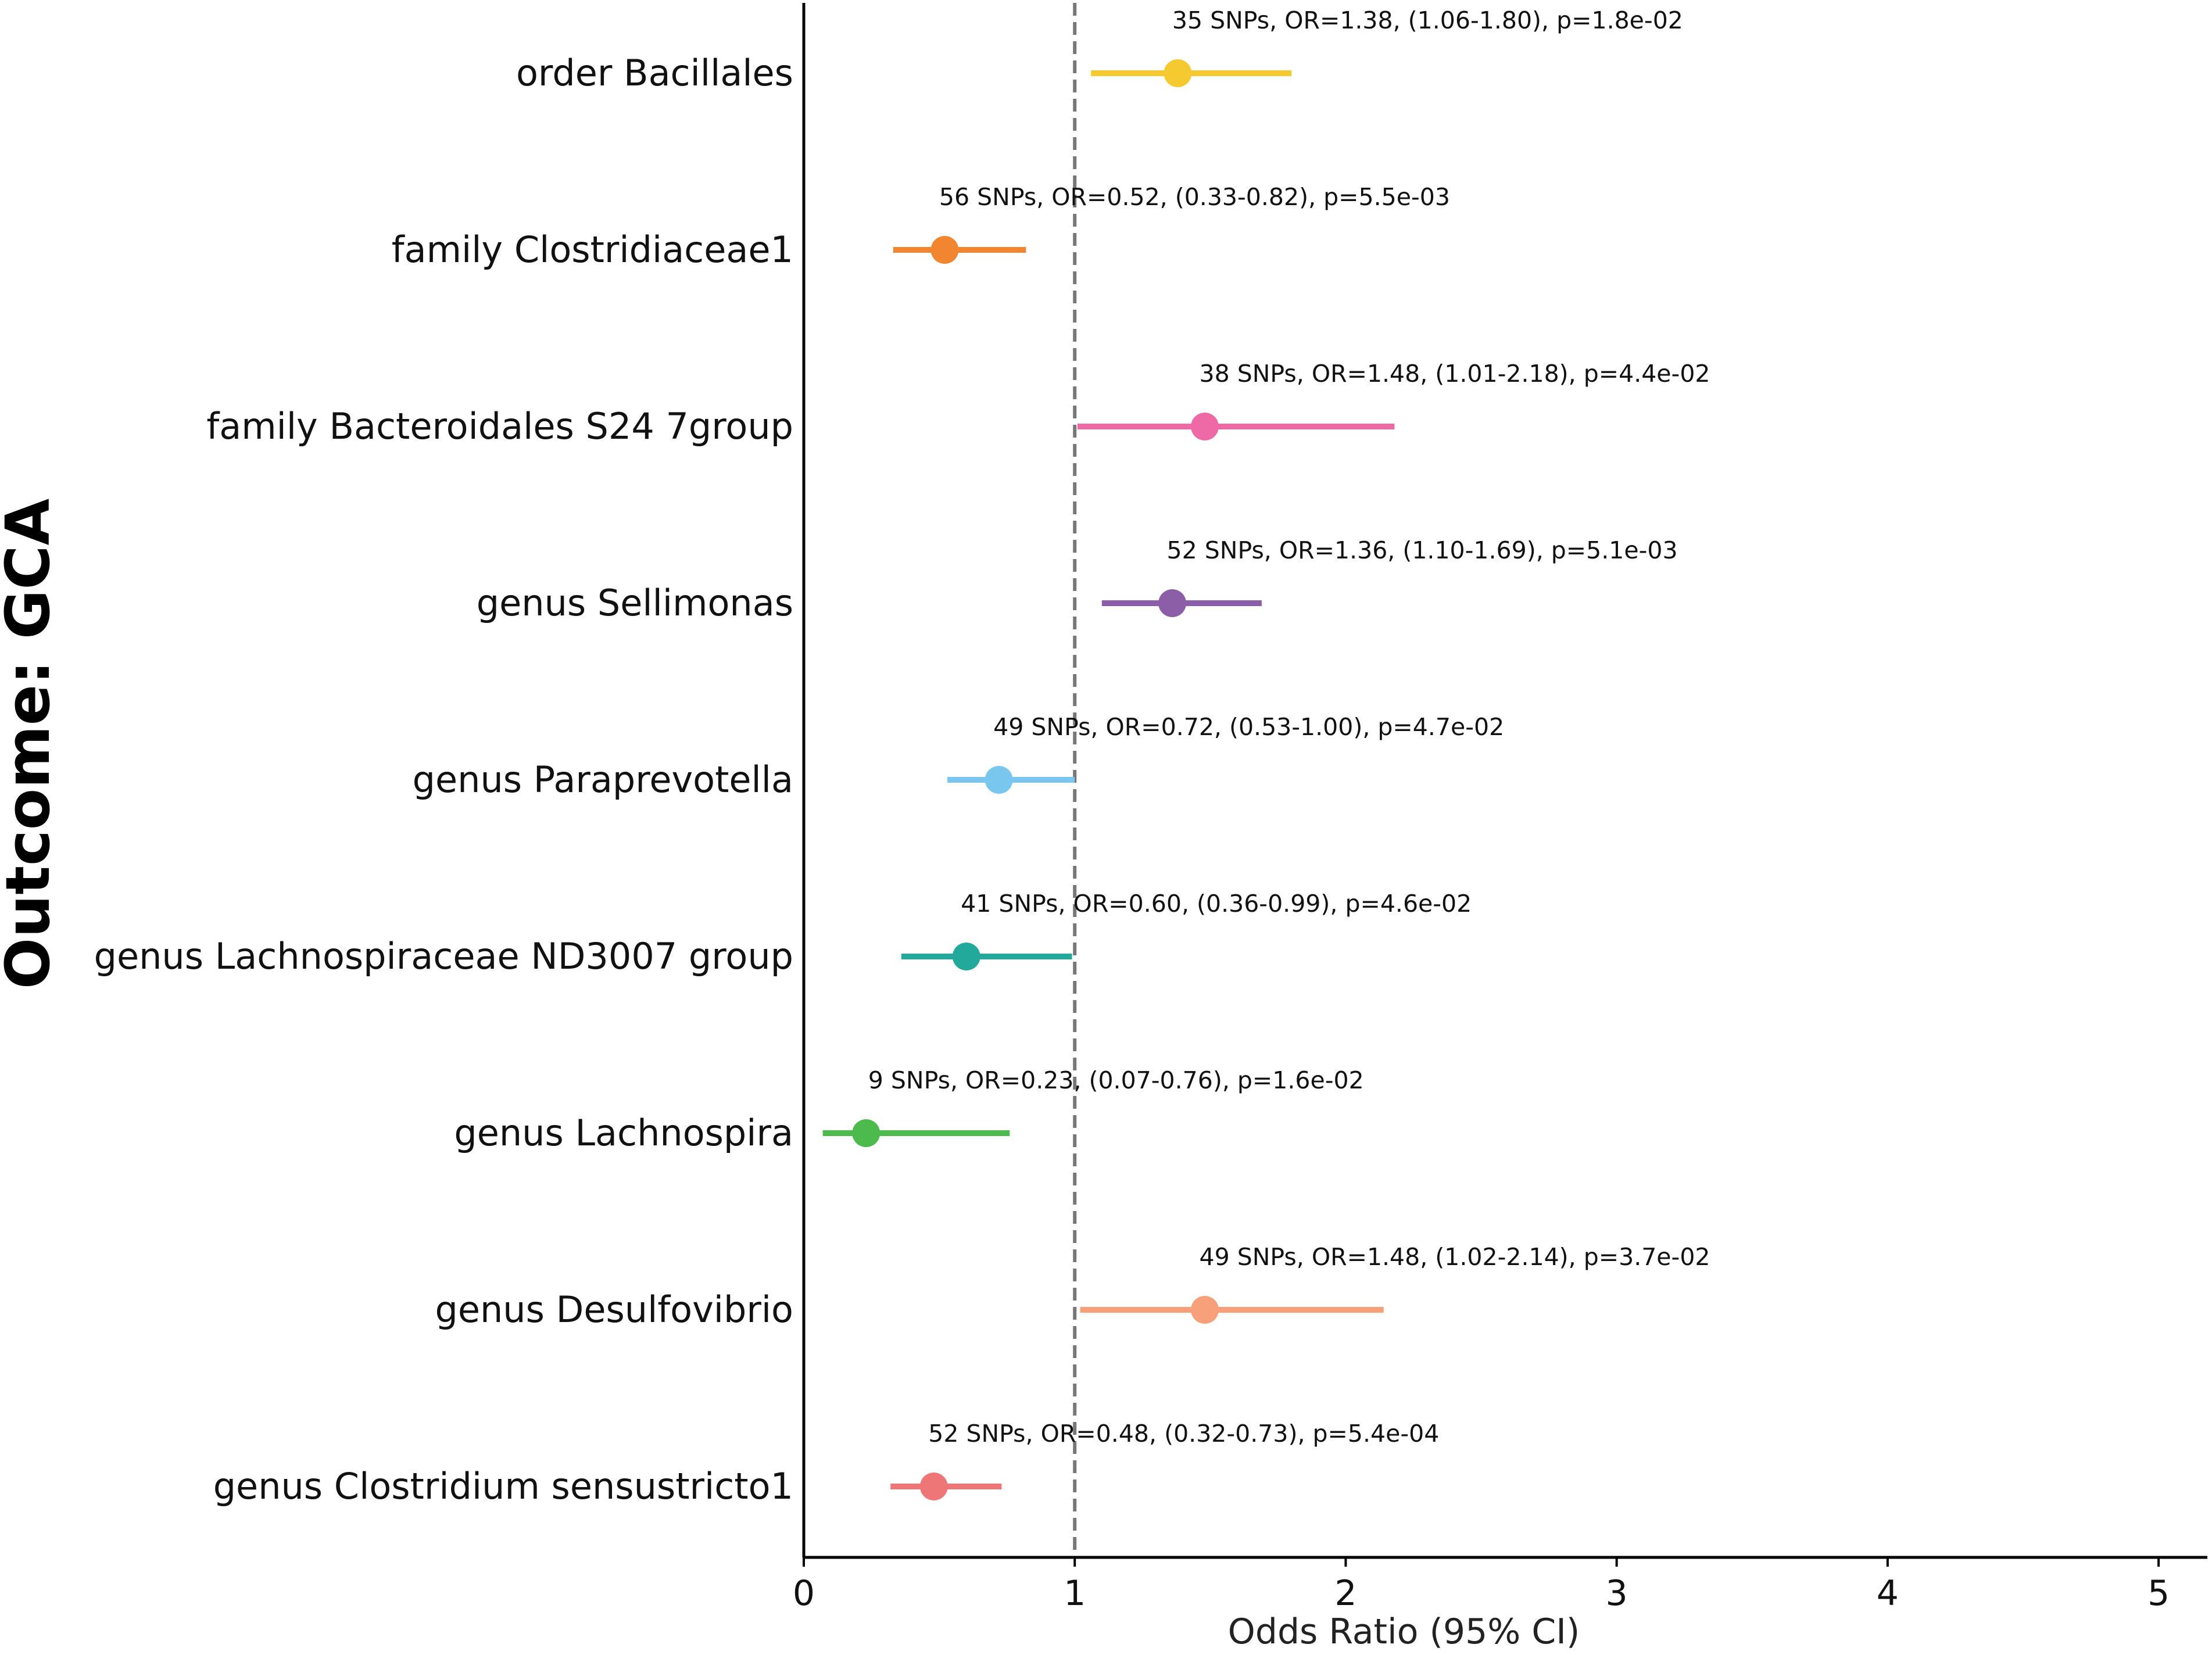 The width and height of the screenshot is (2212, 1655). I want to click on row-annotation: 56 SNPs, OR=0.52, (0.33-0.82), p=5.5e-03, so click(1194, 197).